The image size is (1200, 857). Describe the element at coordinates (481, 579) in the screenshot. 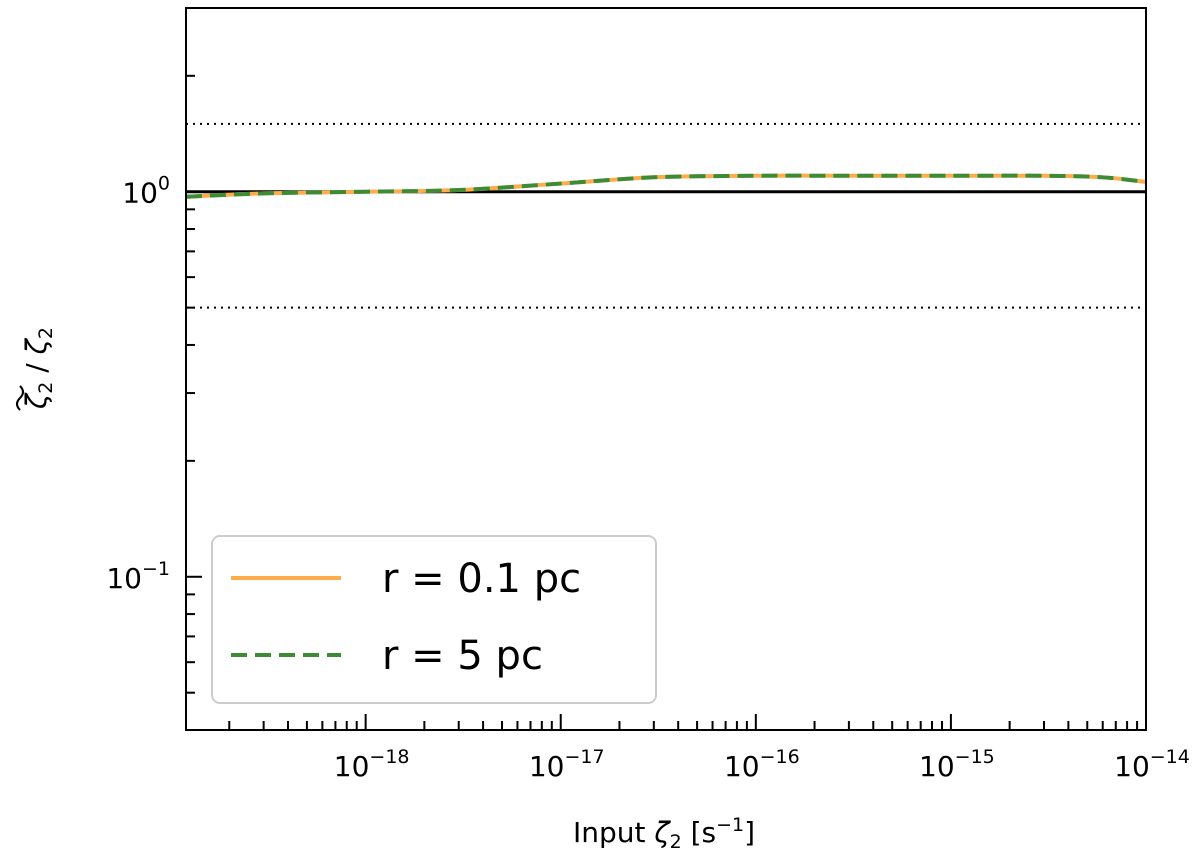

I see `legend-label-r-0-1-pc: r = 0.1 pc` at that location.